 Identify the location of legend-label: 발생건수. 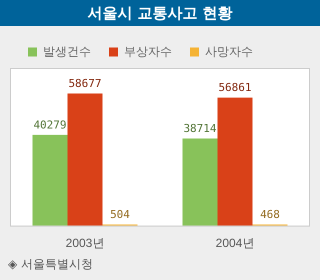
(67, 51).